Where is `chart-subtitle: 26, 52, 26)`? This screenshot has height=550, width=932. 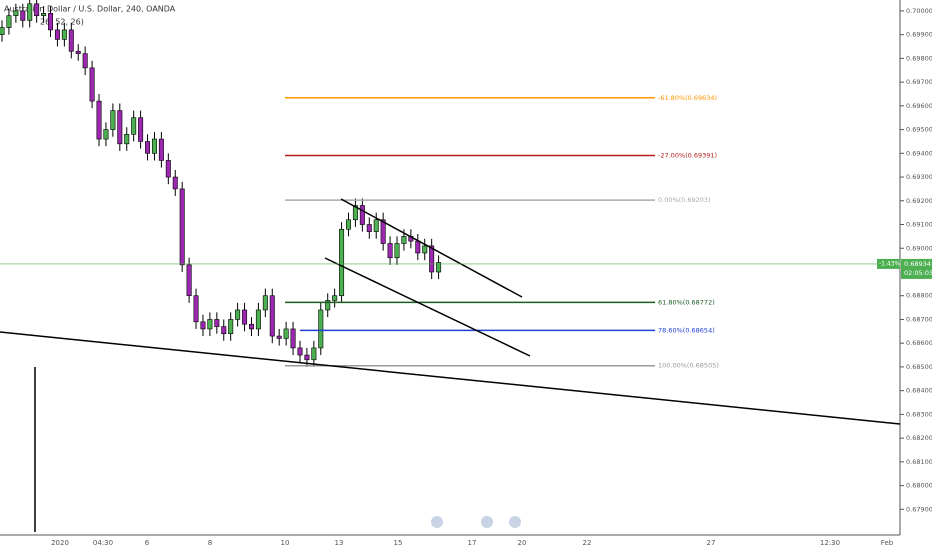 chart-subtitle: 26, 52, 26) is located at coordinates (62, 22).